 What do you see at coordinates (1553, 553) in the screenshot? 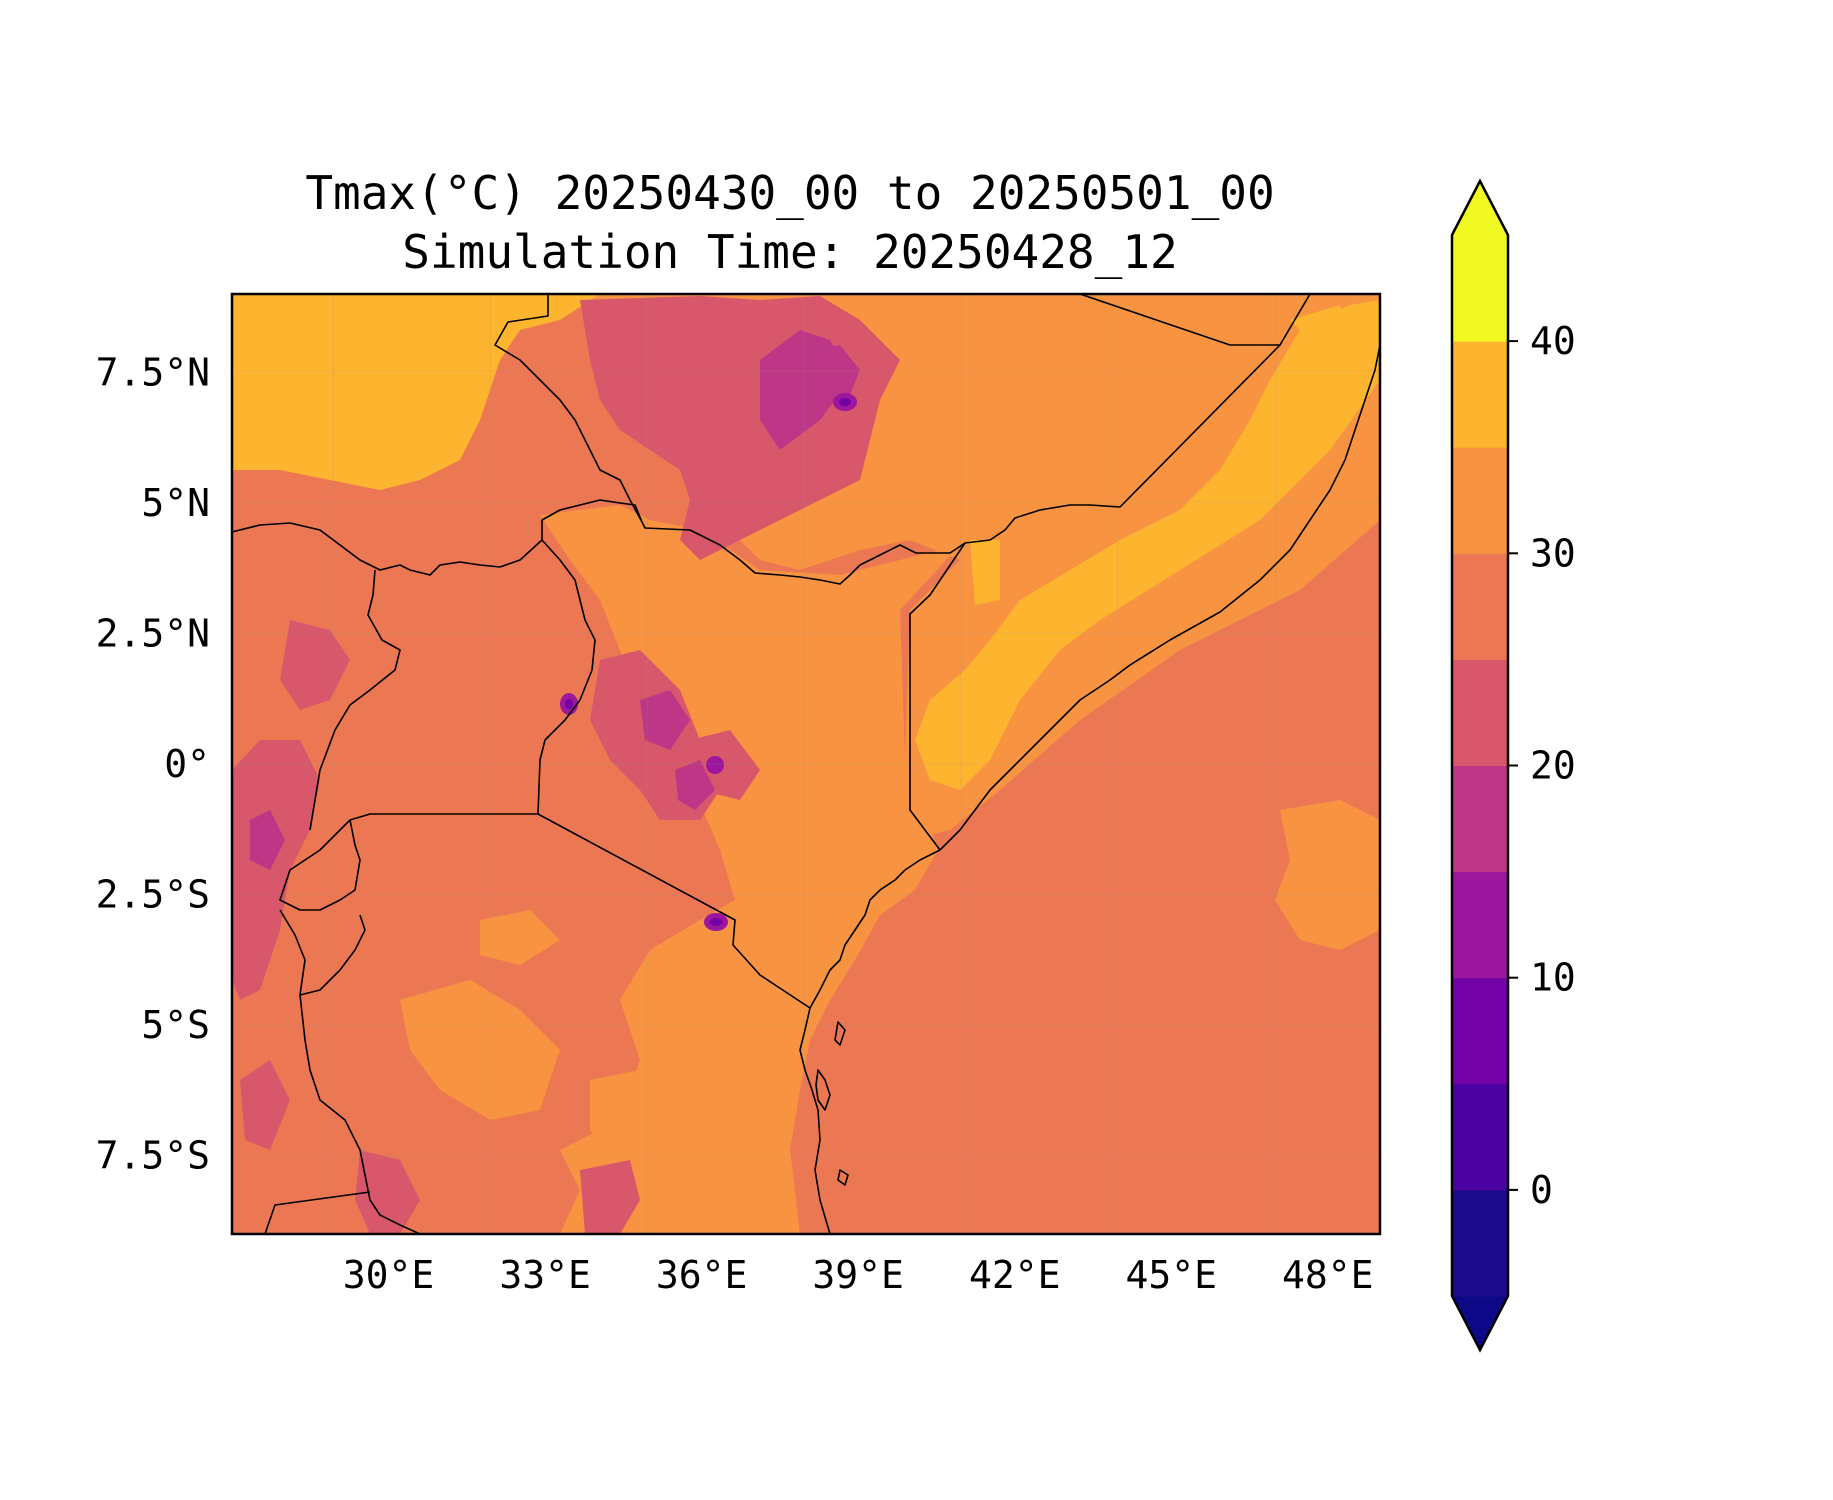
I see `colorbar-tick-label: 30` at bounding box center [1553, 553].